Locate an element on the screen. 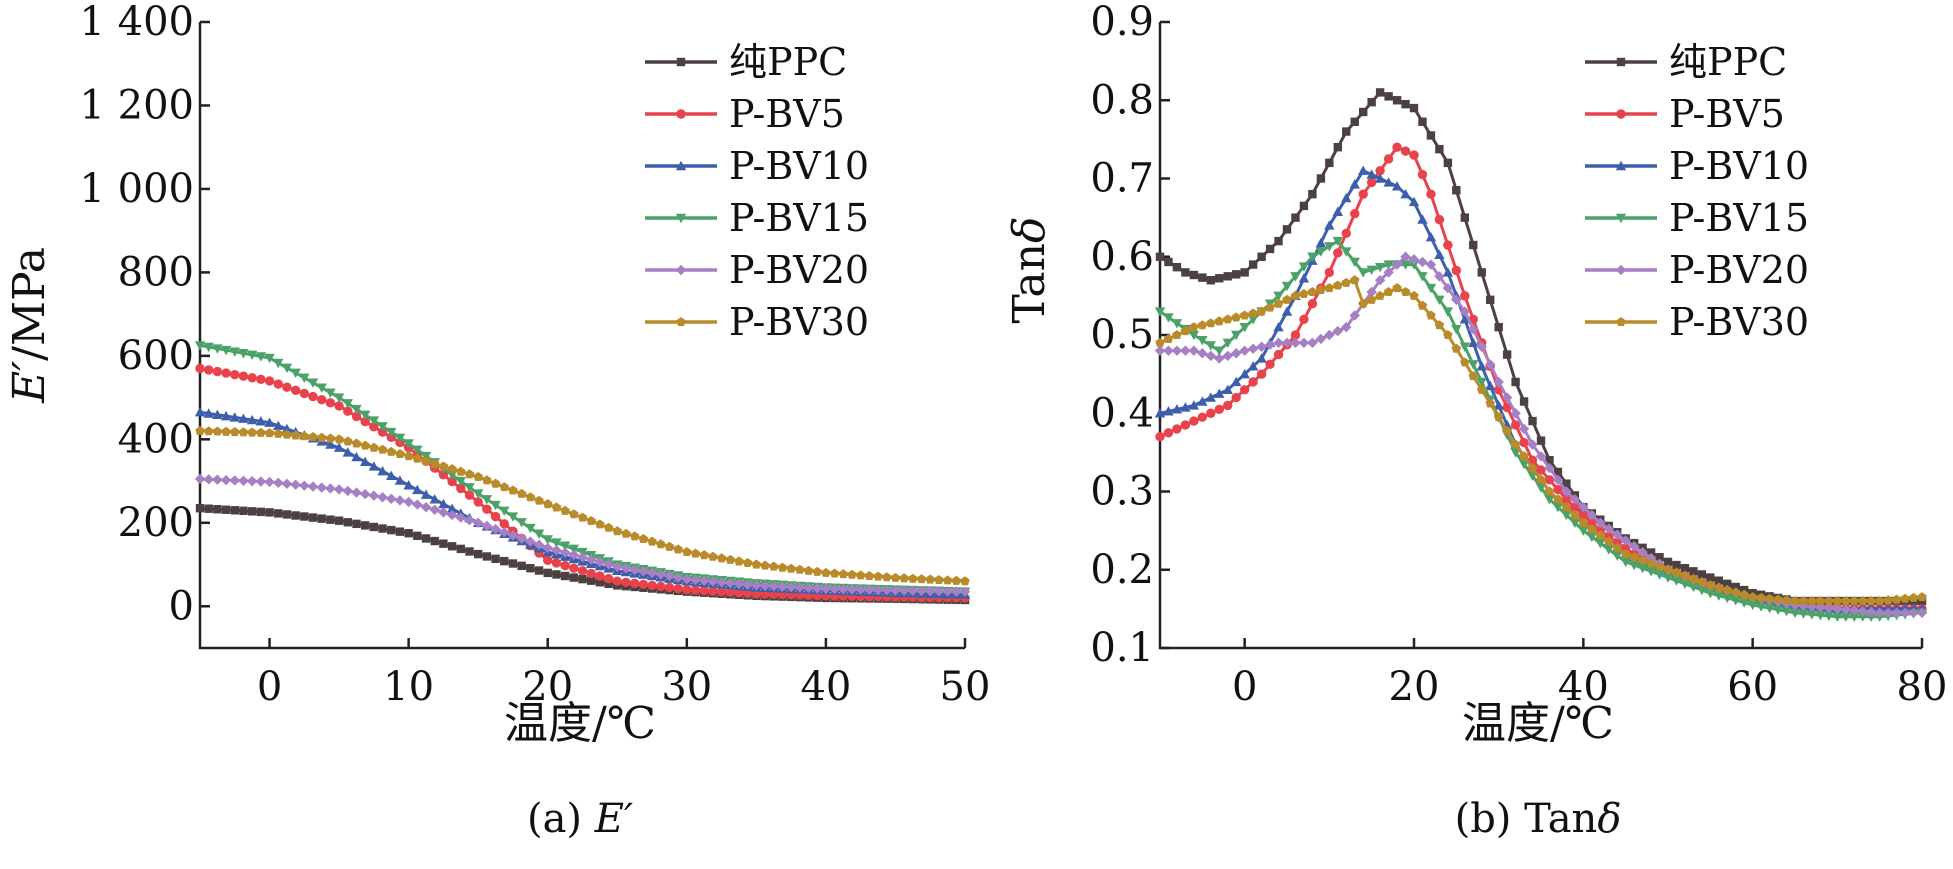 The image size is (1953, 869). x-tick-label: 30 is located at coordinates (686, 687).